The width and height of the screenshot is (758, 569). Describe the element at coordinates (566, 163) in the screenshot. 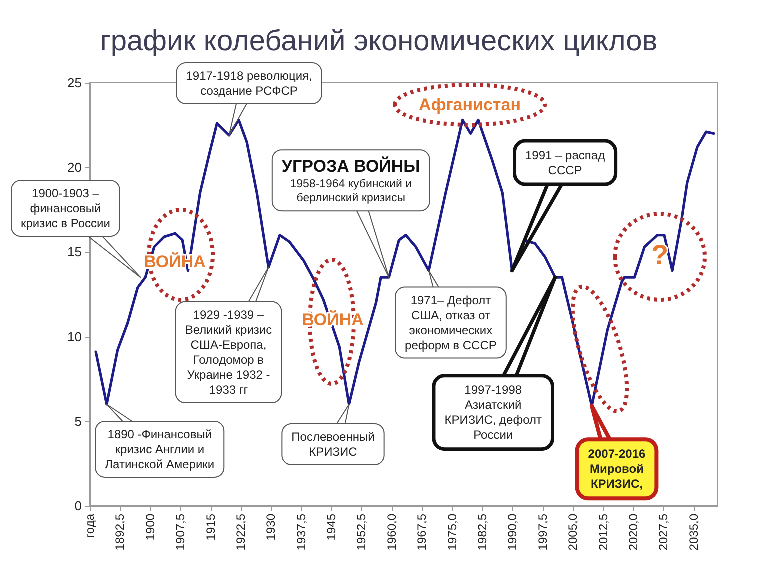

I see `annotation: 1991 – распад СССР` at that location.